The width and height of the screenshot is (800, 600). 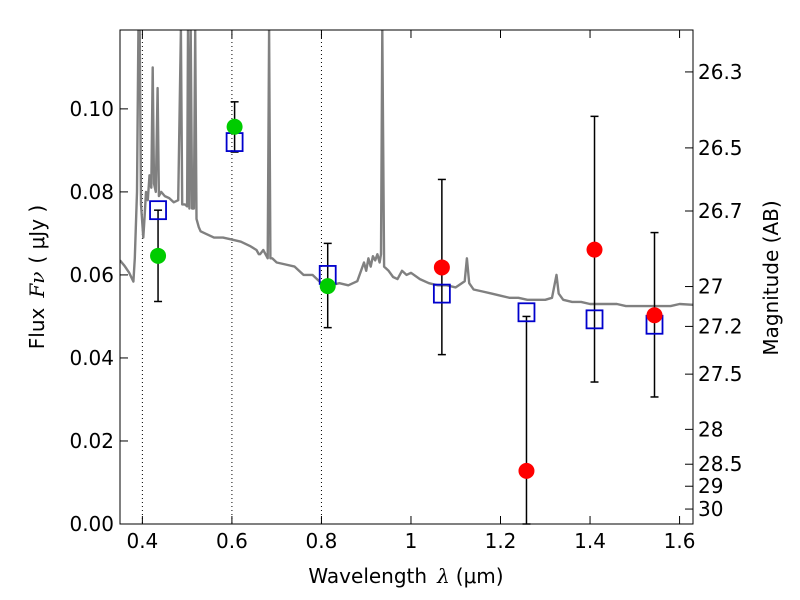 What do you see at coordinates (91, 109) in the screenshot?
I see `y-tick-label: 0.10` at bounding box center [91, 109].